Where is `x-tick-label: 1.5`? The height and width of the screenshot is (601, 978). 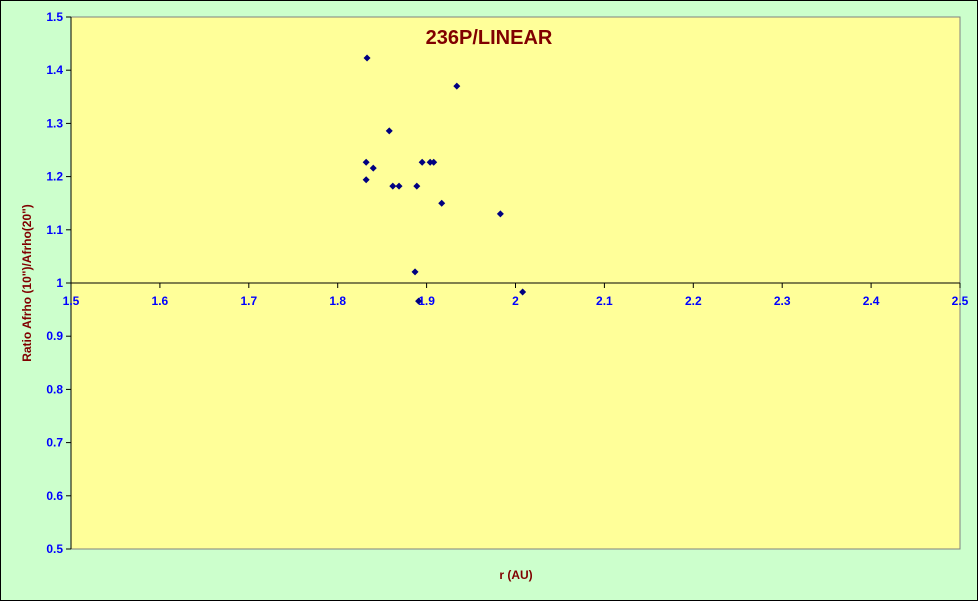 x-tick-label: 1.5 is located at coordinates (71, 301).